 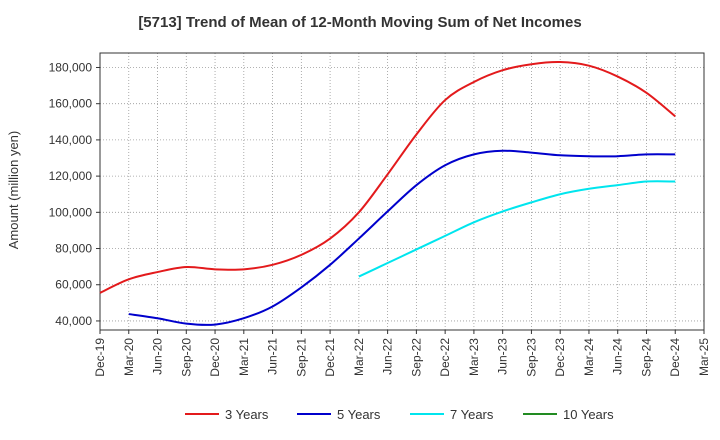 What do you see at coordinates (158, 356) in the screenshot?
I see `x-tick-label: Jun-20` at bounding box center [158, 356].